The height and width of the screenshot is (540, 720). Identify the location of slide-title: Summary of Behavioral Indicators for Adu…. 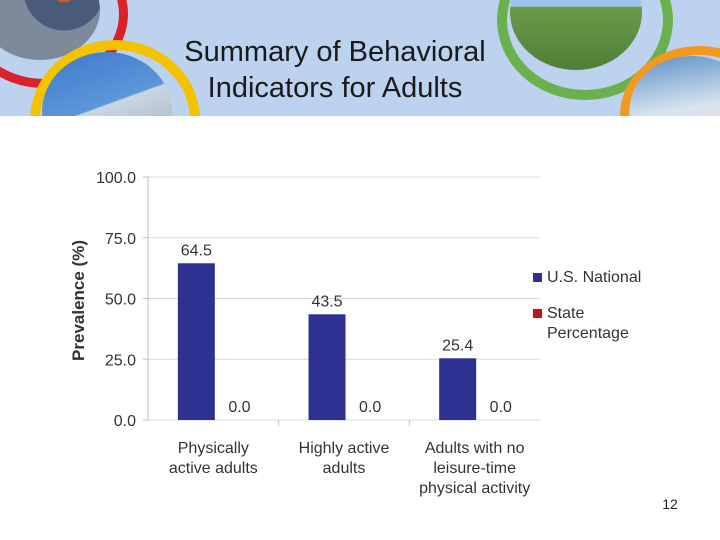
(335, 70).